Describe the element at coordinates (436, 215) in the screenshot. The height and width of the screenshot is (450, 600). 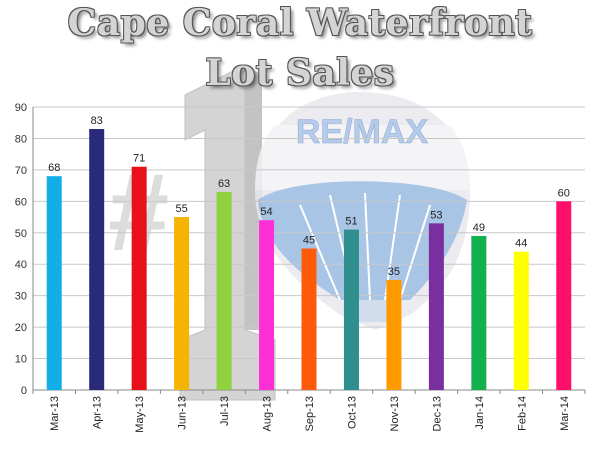
I see `data-label: 53` at that location.